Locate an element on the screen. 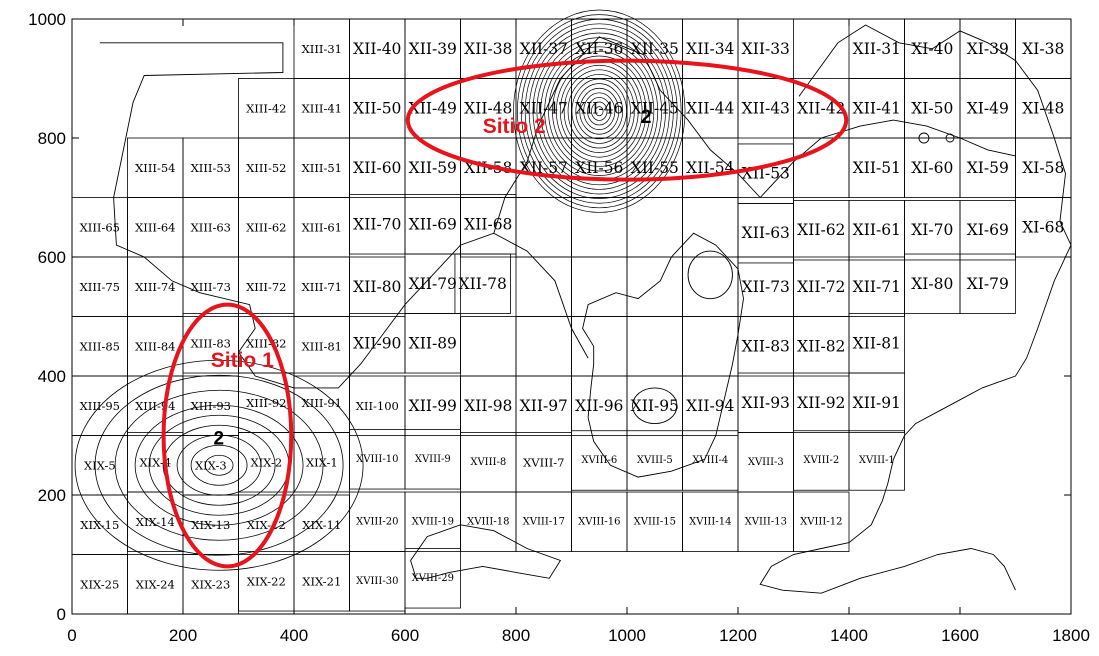  y-tick-label: 600 is located at coordinates (52, 257).